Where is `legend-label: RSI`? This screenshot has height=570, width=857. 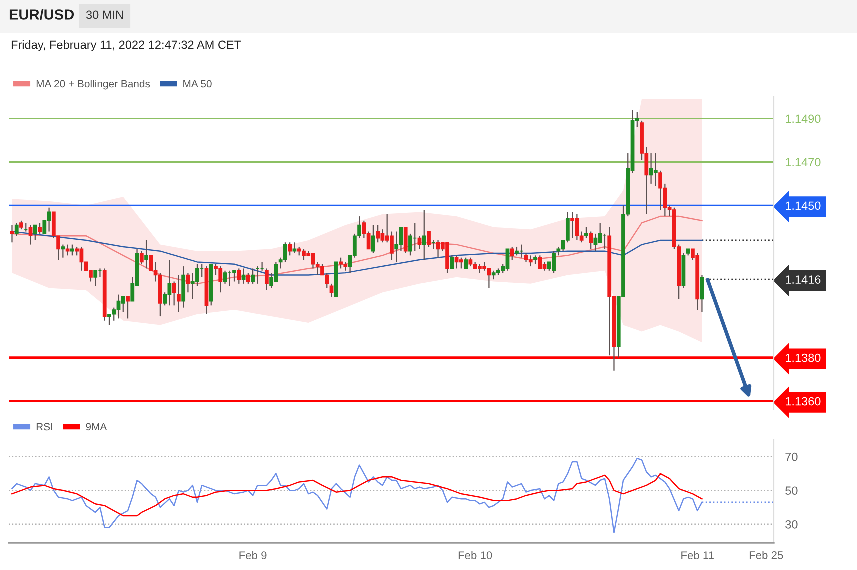 legend-label: RSI is located at coordinates (44, 427).